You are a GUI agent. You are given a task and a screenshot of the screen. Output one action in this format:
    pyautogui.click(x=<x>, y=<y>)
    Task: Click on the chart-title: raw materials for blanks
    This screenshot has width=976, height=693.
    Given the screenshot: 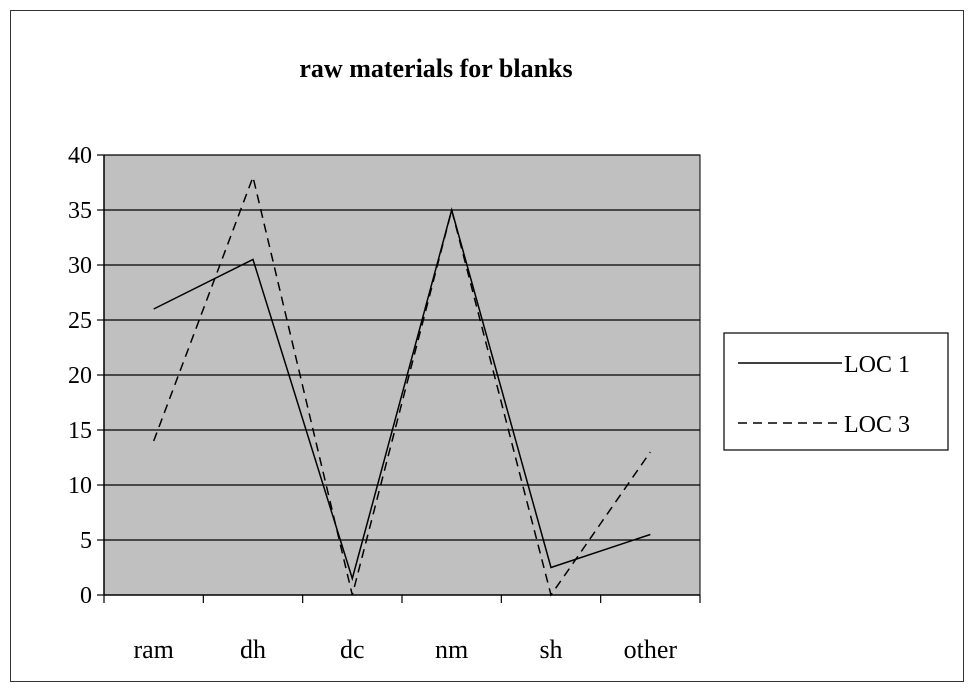 What is the action you would take?
    pyautogui.click(x=435, y=68)
    